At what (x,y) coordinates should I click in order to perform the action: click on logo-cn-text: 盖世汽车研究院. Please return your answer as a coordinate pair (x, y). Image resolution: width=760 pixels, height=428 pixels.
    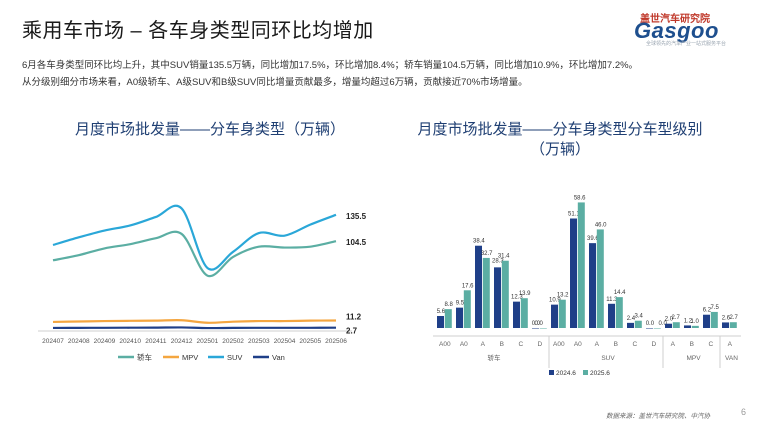
    Looking at the image, I should click on (675, 19).